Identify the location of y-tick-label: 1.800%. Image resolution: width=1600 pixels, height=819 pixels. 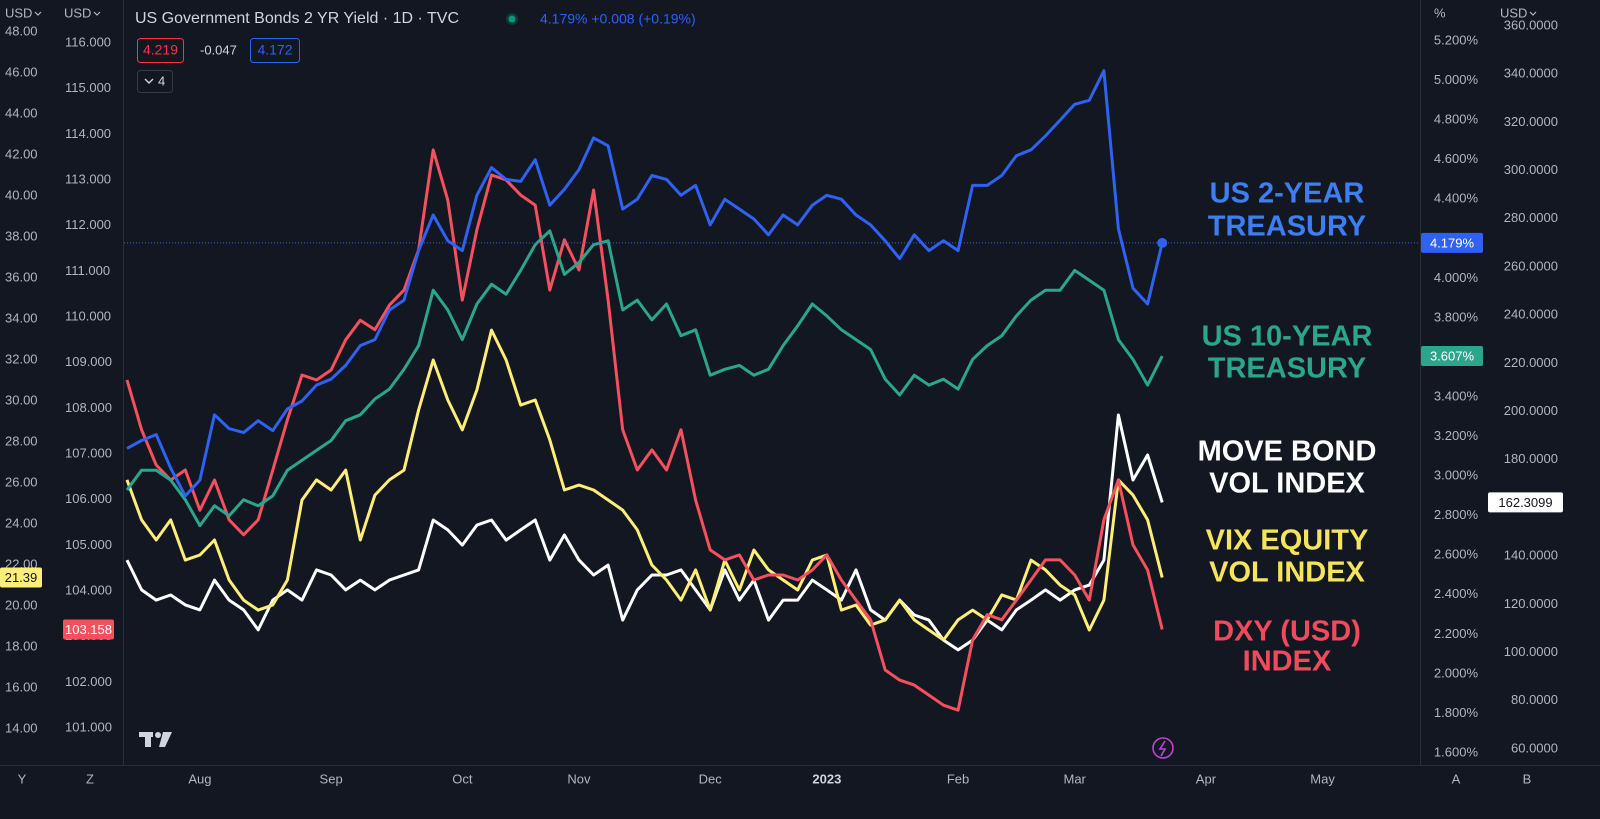
(1456, 712).